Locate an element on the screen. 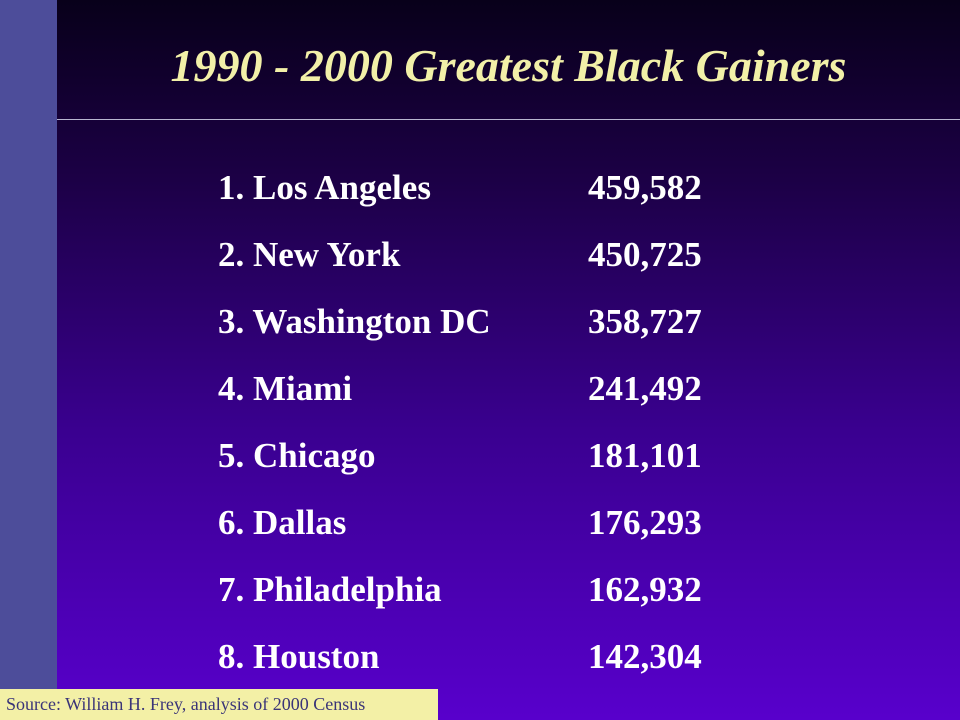 The width and height of the screenshot is (960, 720). gain-value: 358,727 is located at coordinates (645, 321).